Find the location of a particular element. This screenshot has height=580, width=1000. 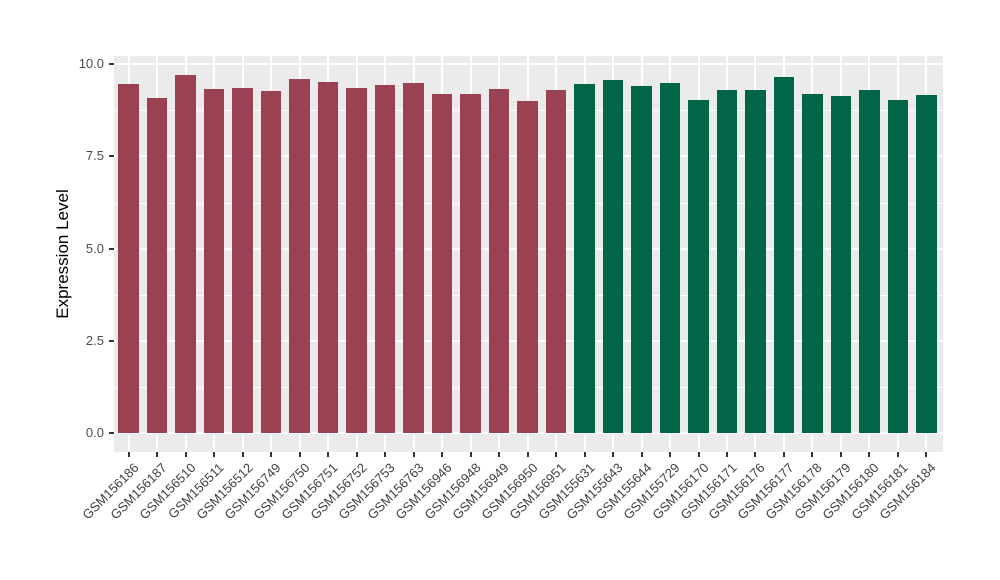

y-tick-label: 7.5 is located at coordinates (94, 156).